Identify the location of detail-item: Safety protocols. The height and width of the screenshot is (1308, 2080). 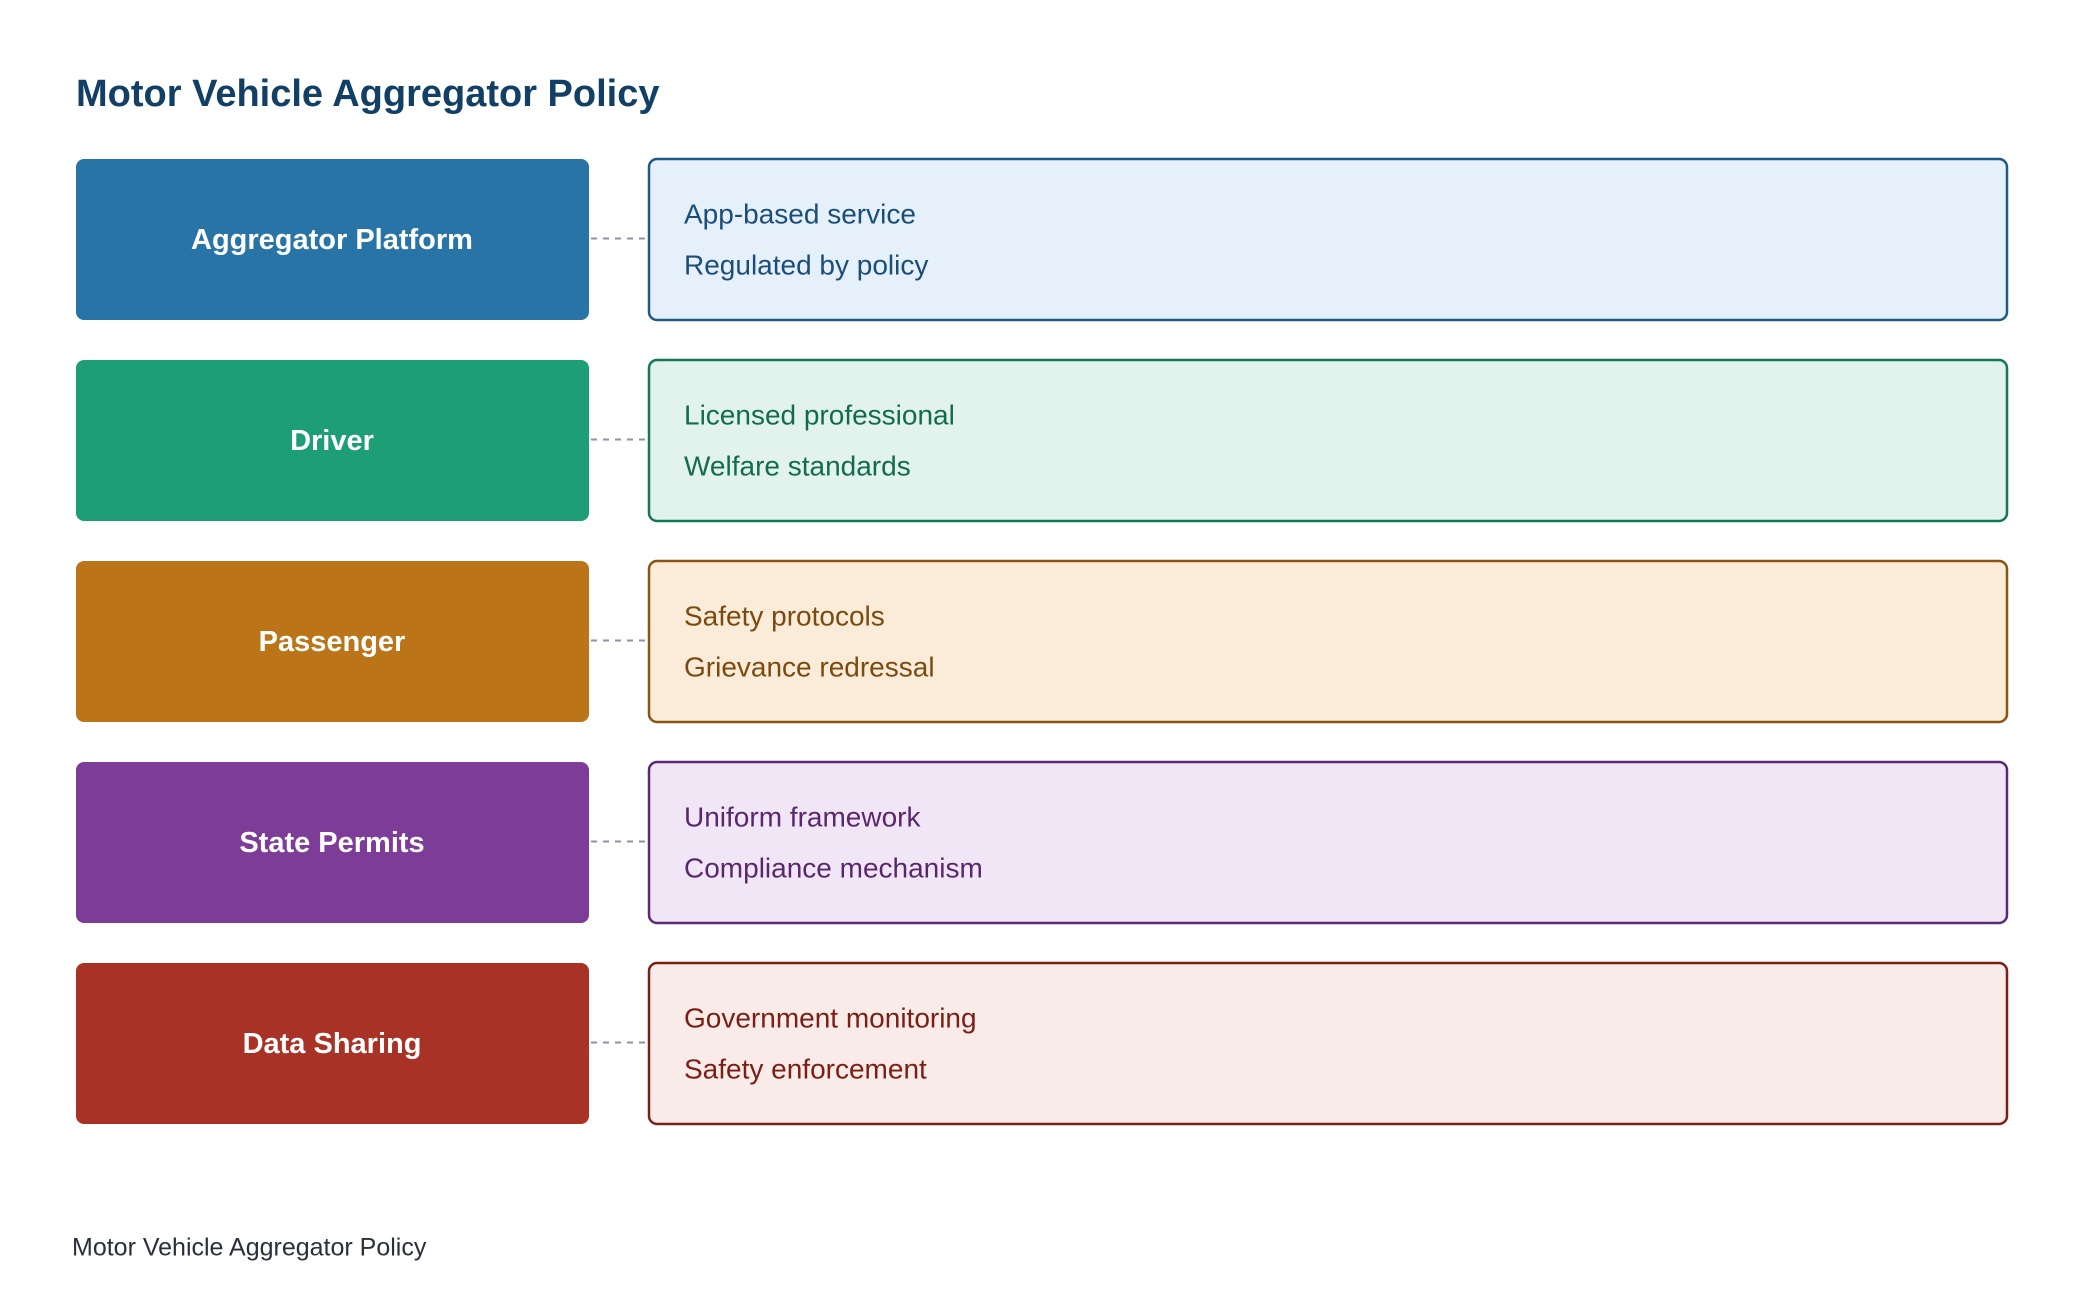
(784, 615).